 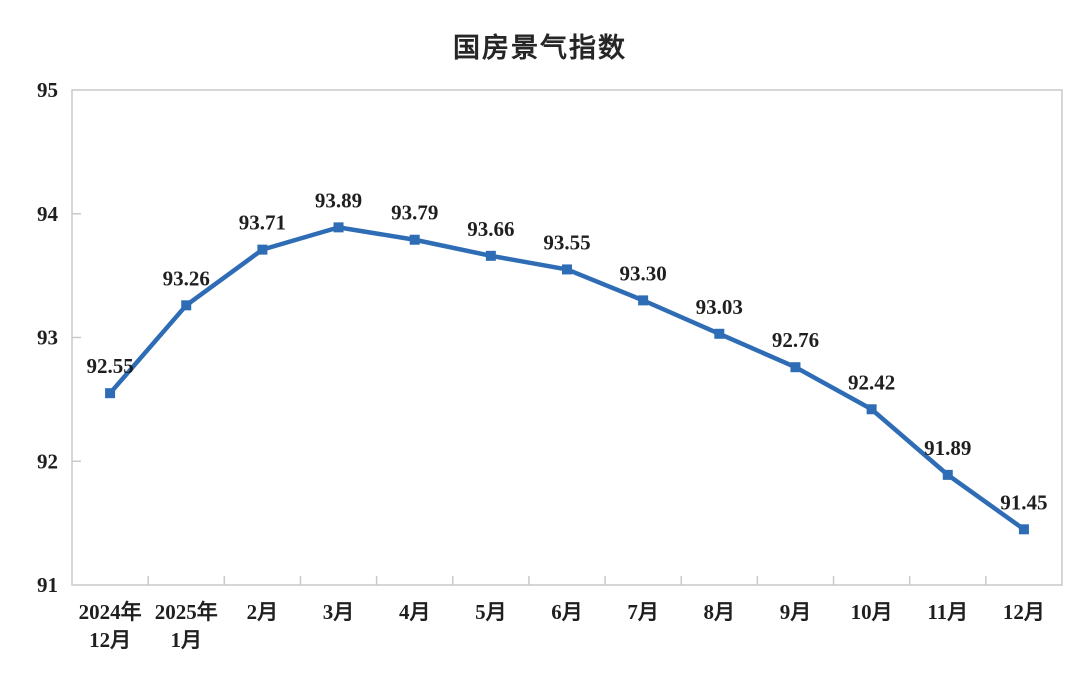 I want to click on x-axis-label: 3月, so click(x=339, y=612).